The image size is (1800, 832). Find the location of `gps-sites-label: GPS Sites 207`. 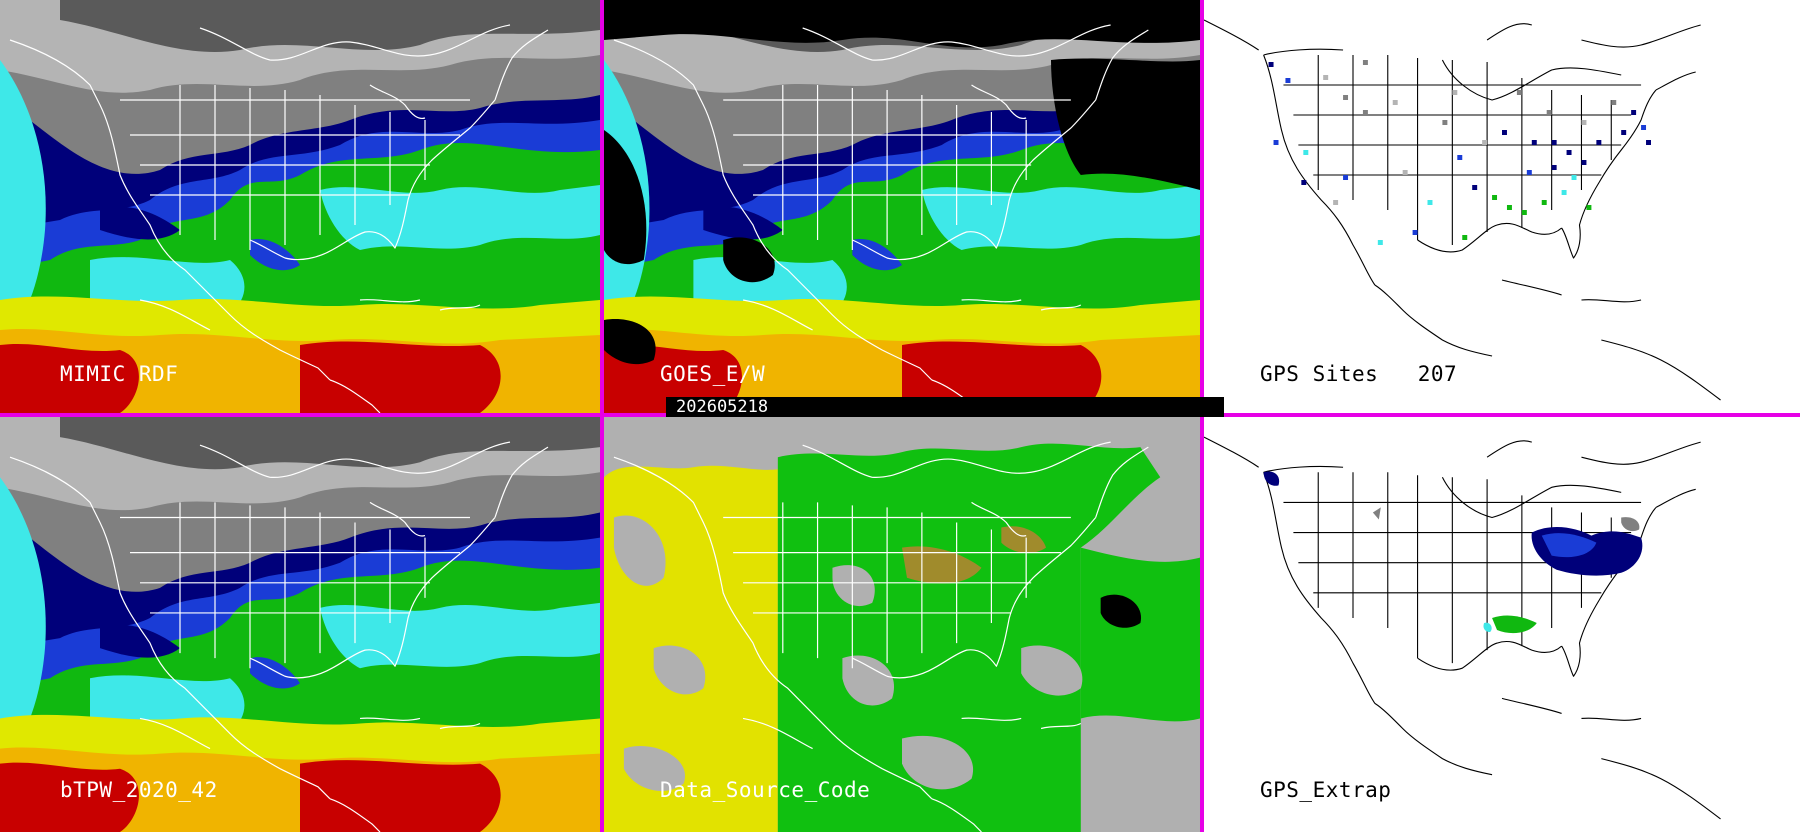

gps-sites-label: GPS Sites 207 is located at coordinates (1359, 374).